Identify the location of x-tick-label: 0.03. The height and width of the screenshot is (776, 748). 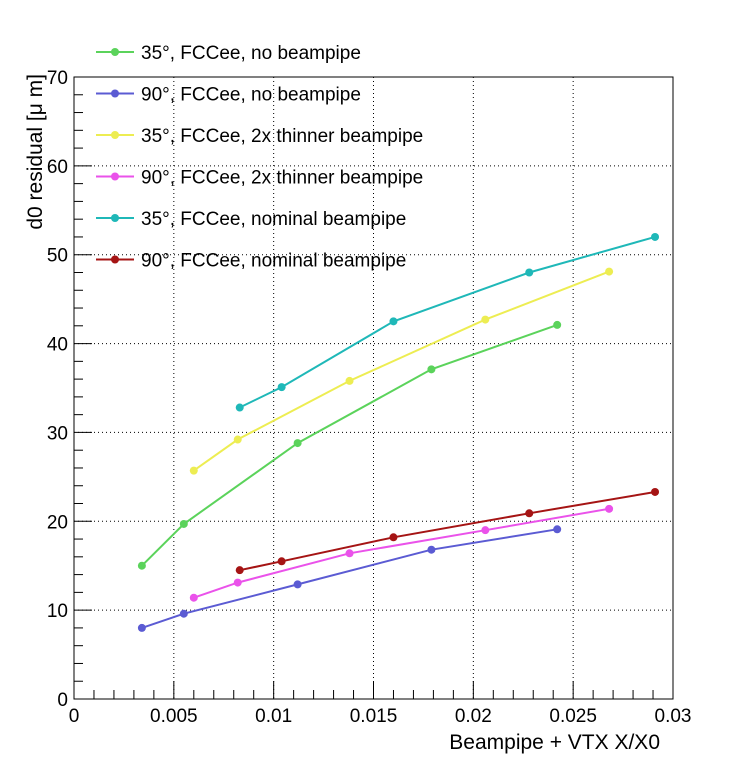
(673, 716).